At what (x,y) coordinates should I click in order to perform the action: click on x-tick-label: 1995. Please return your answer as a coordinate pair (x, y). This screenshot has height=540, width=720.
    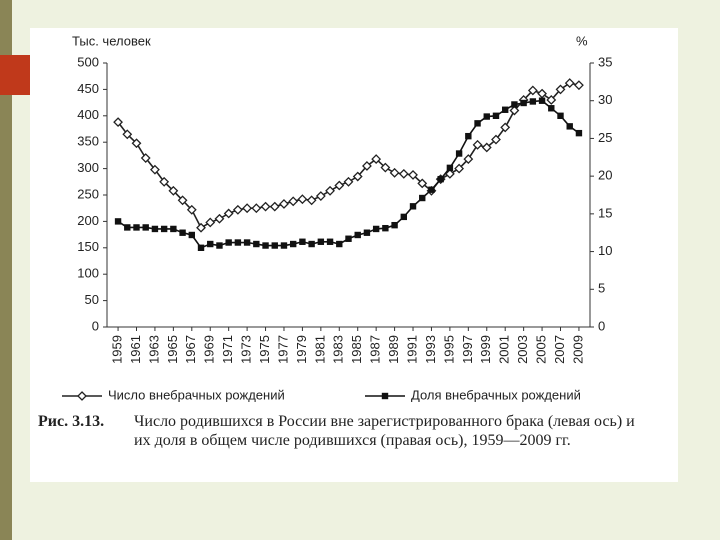
    Looking at the image, I should click on (448, 349).